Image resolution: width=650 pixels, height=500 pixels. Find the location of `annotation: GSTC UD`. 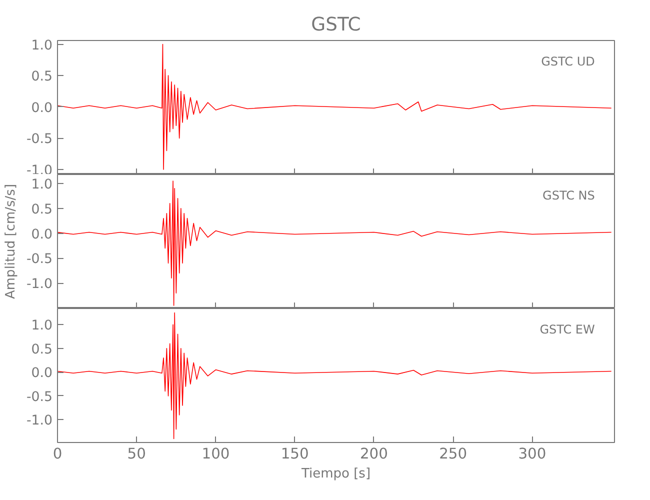

annotation: GSTC UD is located at coordinates (568, 61).